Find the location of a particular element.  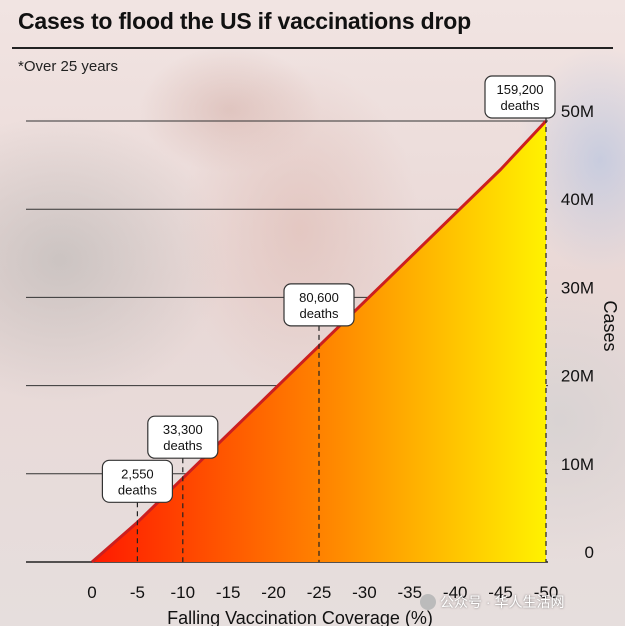

y-tick-label: 20M is located at coordinates (577, 376).